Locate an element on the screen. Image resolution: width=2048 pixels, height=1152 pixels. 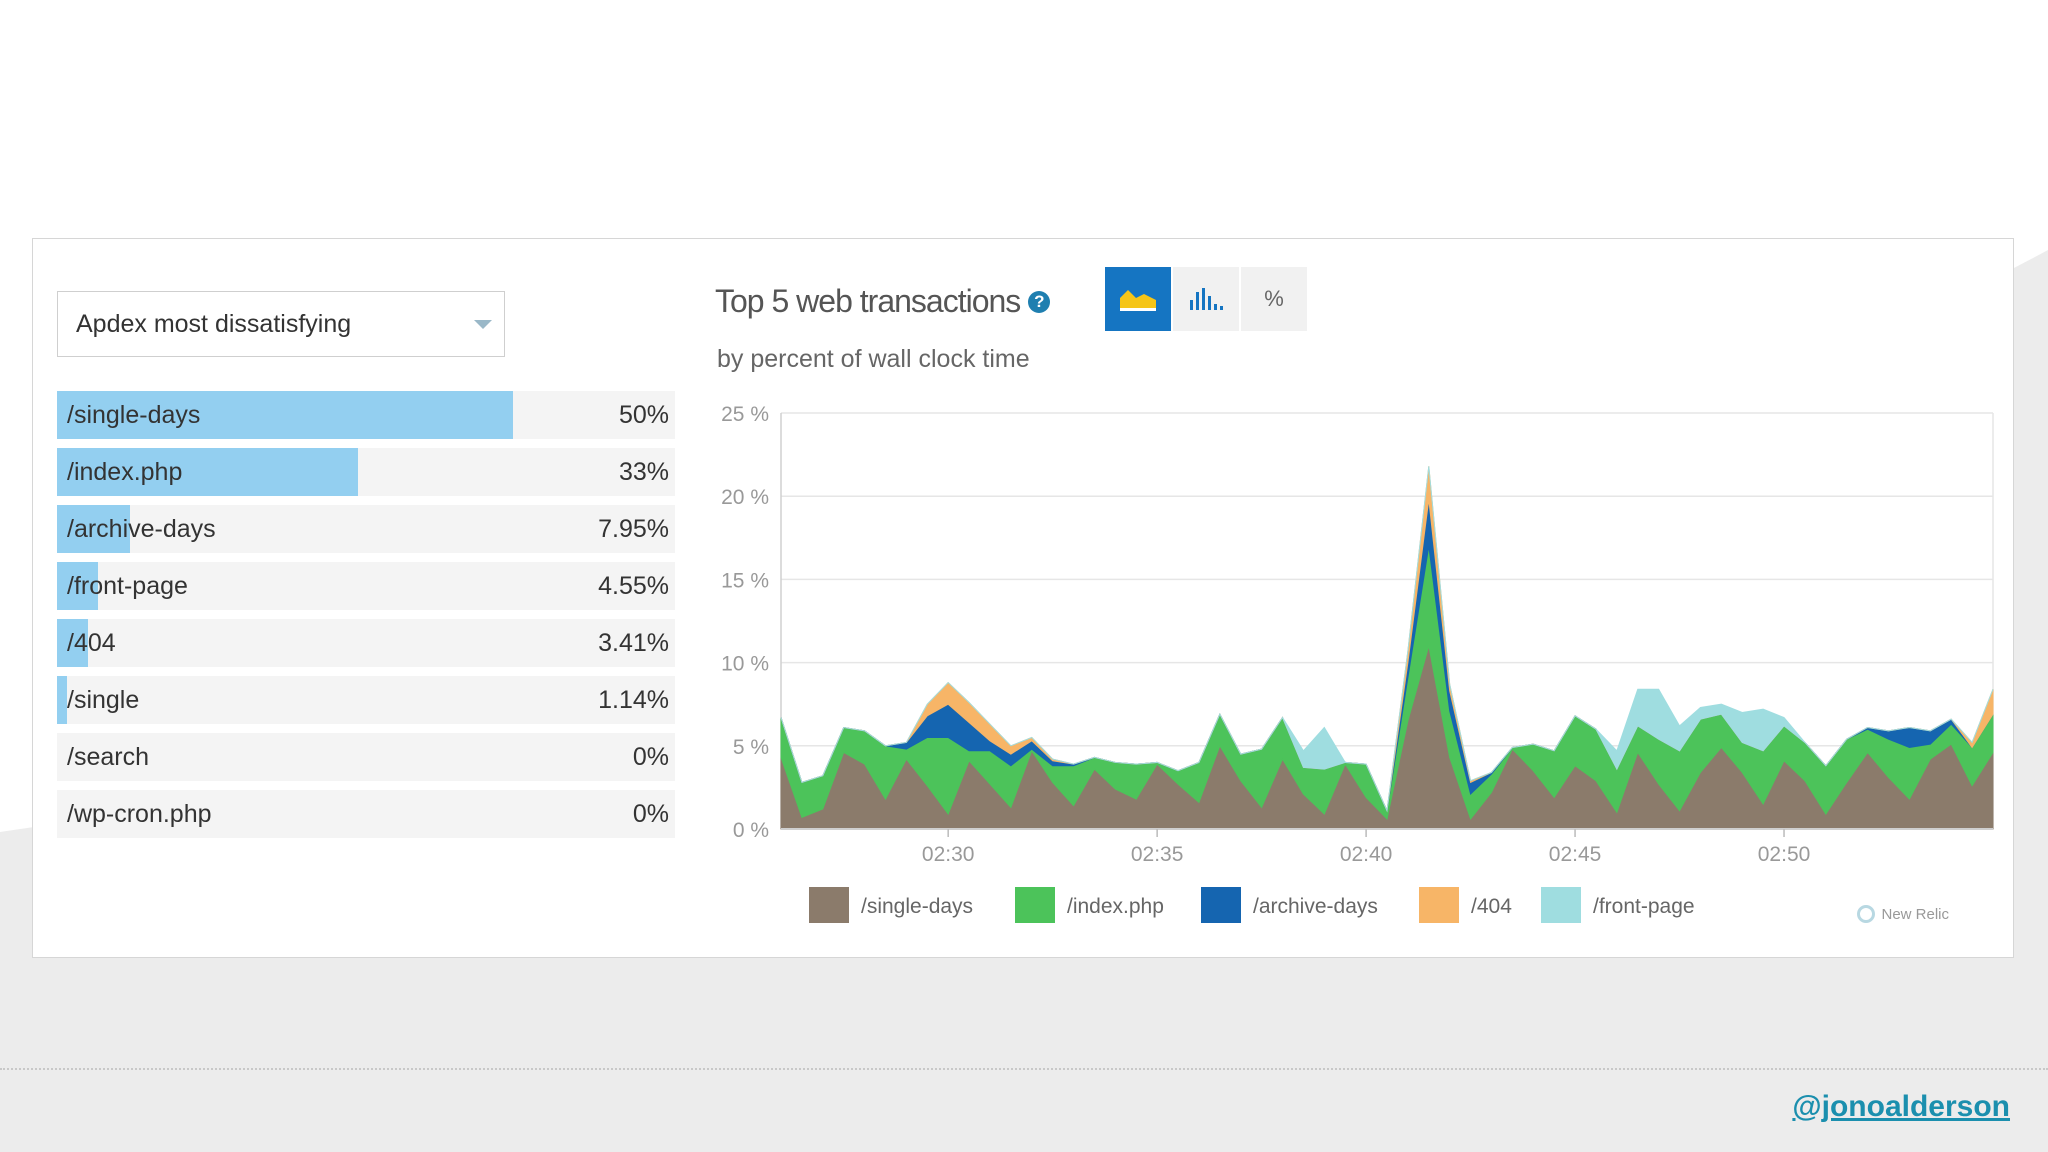
y-tick-label: 10 % is located at coordinates (745, 664).